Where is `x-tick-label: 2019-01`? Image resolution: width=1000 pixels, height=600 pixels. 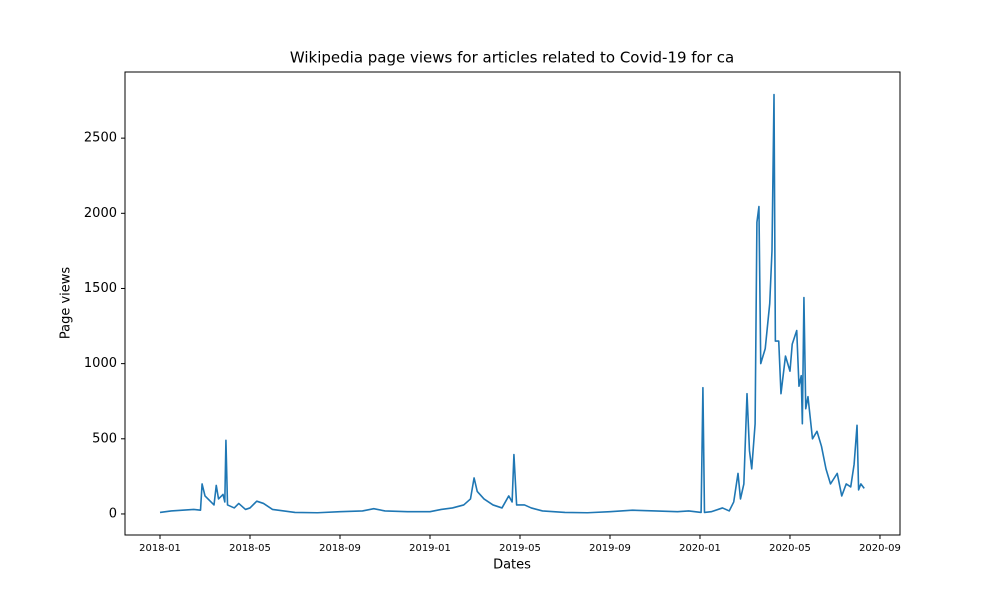 x-tick-label: 2019-01 is located at coordinates (430, 548).